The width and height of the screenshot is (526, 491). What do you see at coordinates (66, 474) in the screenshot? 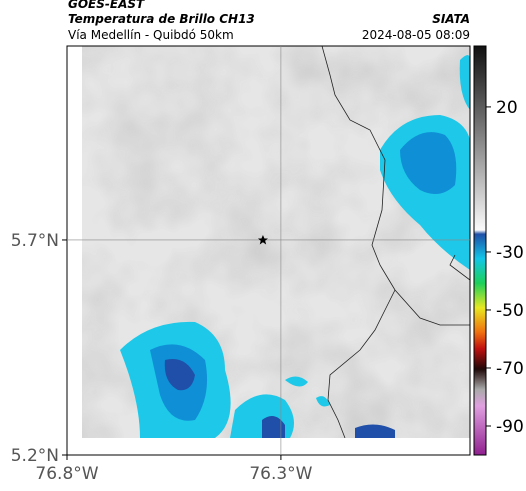
I see `x-tick-label: 76.8°W` at bounding box center [66, 474].